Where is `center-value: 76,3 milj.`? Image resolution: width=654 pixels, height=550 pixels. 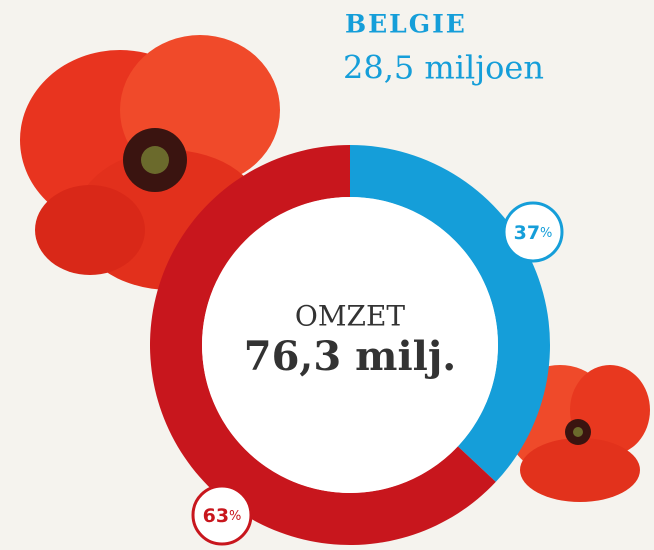
center-value: 76,3 milj. is located at coordinates (350, 356).